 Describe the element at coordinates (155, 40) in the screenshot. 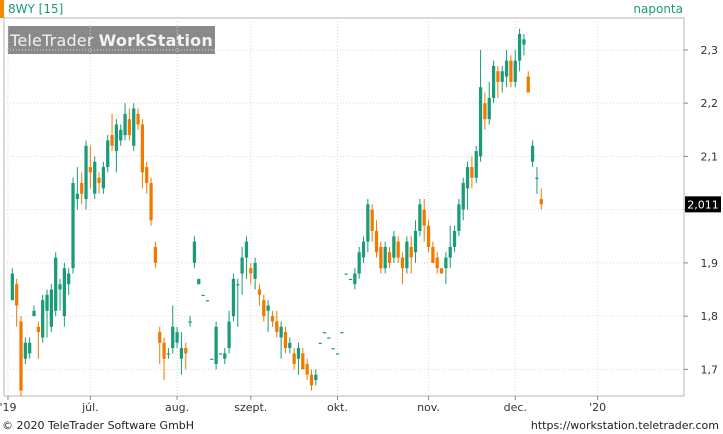

I see `logo-part2: WorkStation` at that location.